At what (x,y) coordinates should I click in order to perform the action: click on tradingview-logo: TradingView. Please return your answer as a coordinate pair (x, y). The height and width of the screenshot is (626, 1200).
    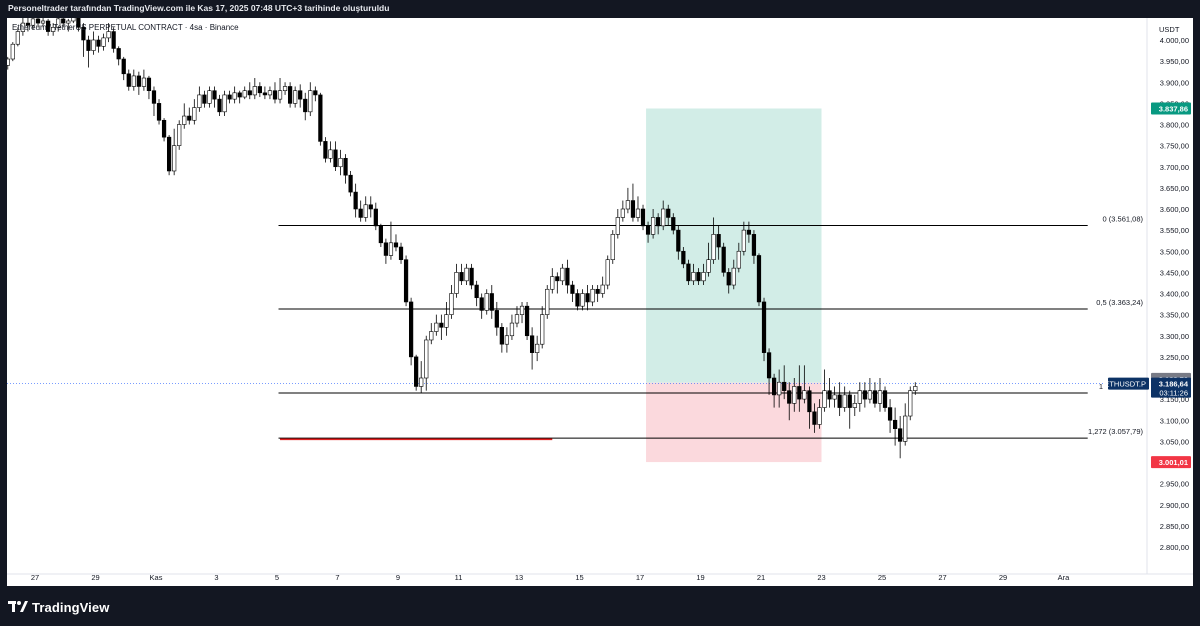
    Looking at the image, I should click on (58, 607).